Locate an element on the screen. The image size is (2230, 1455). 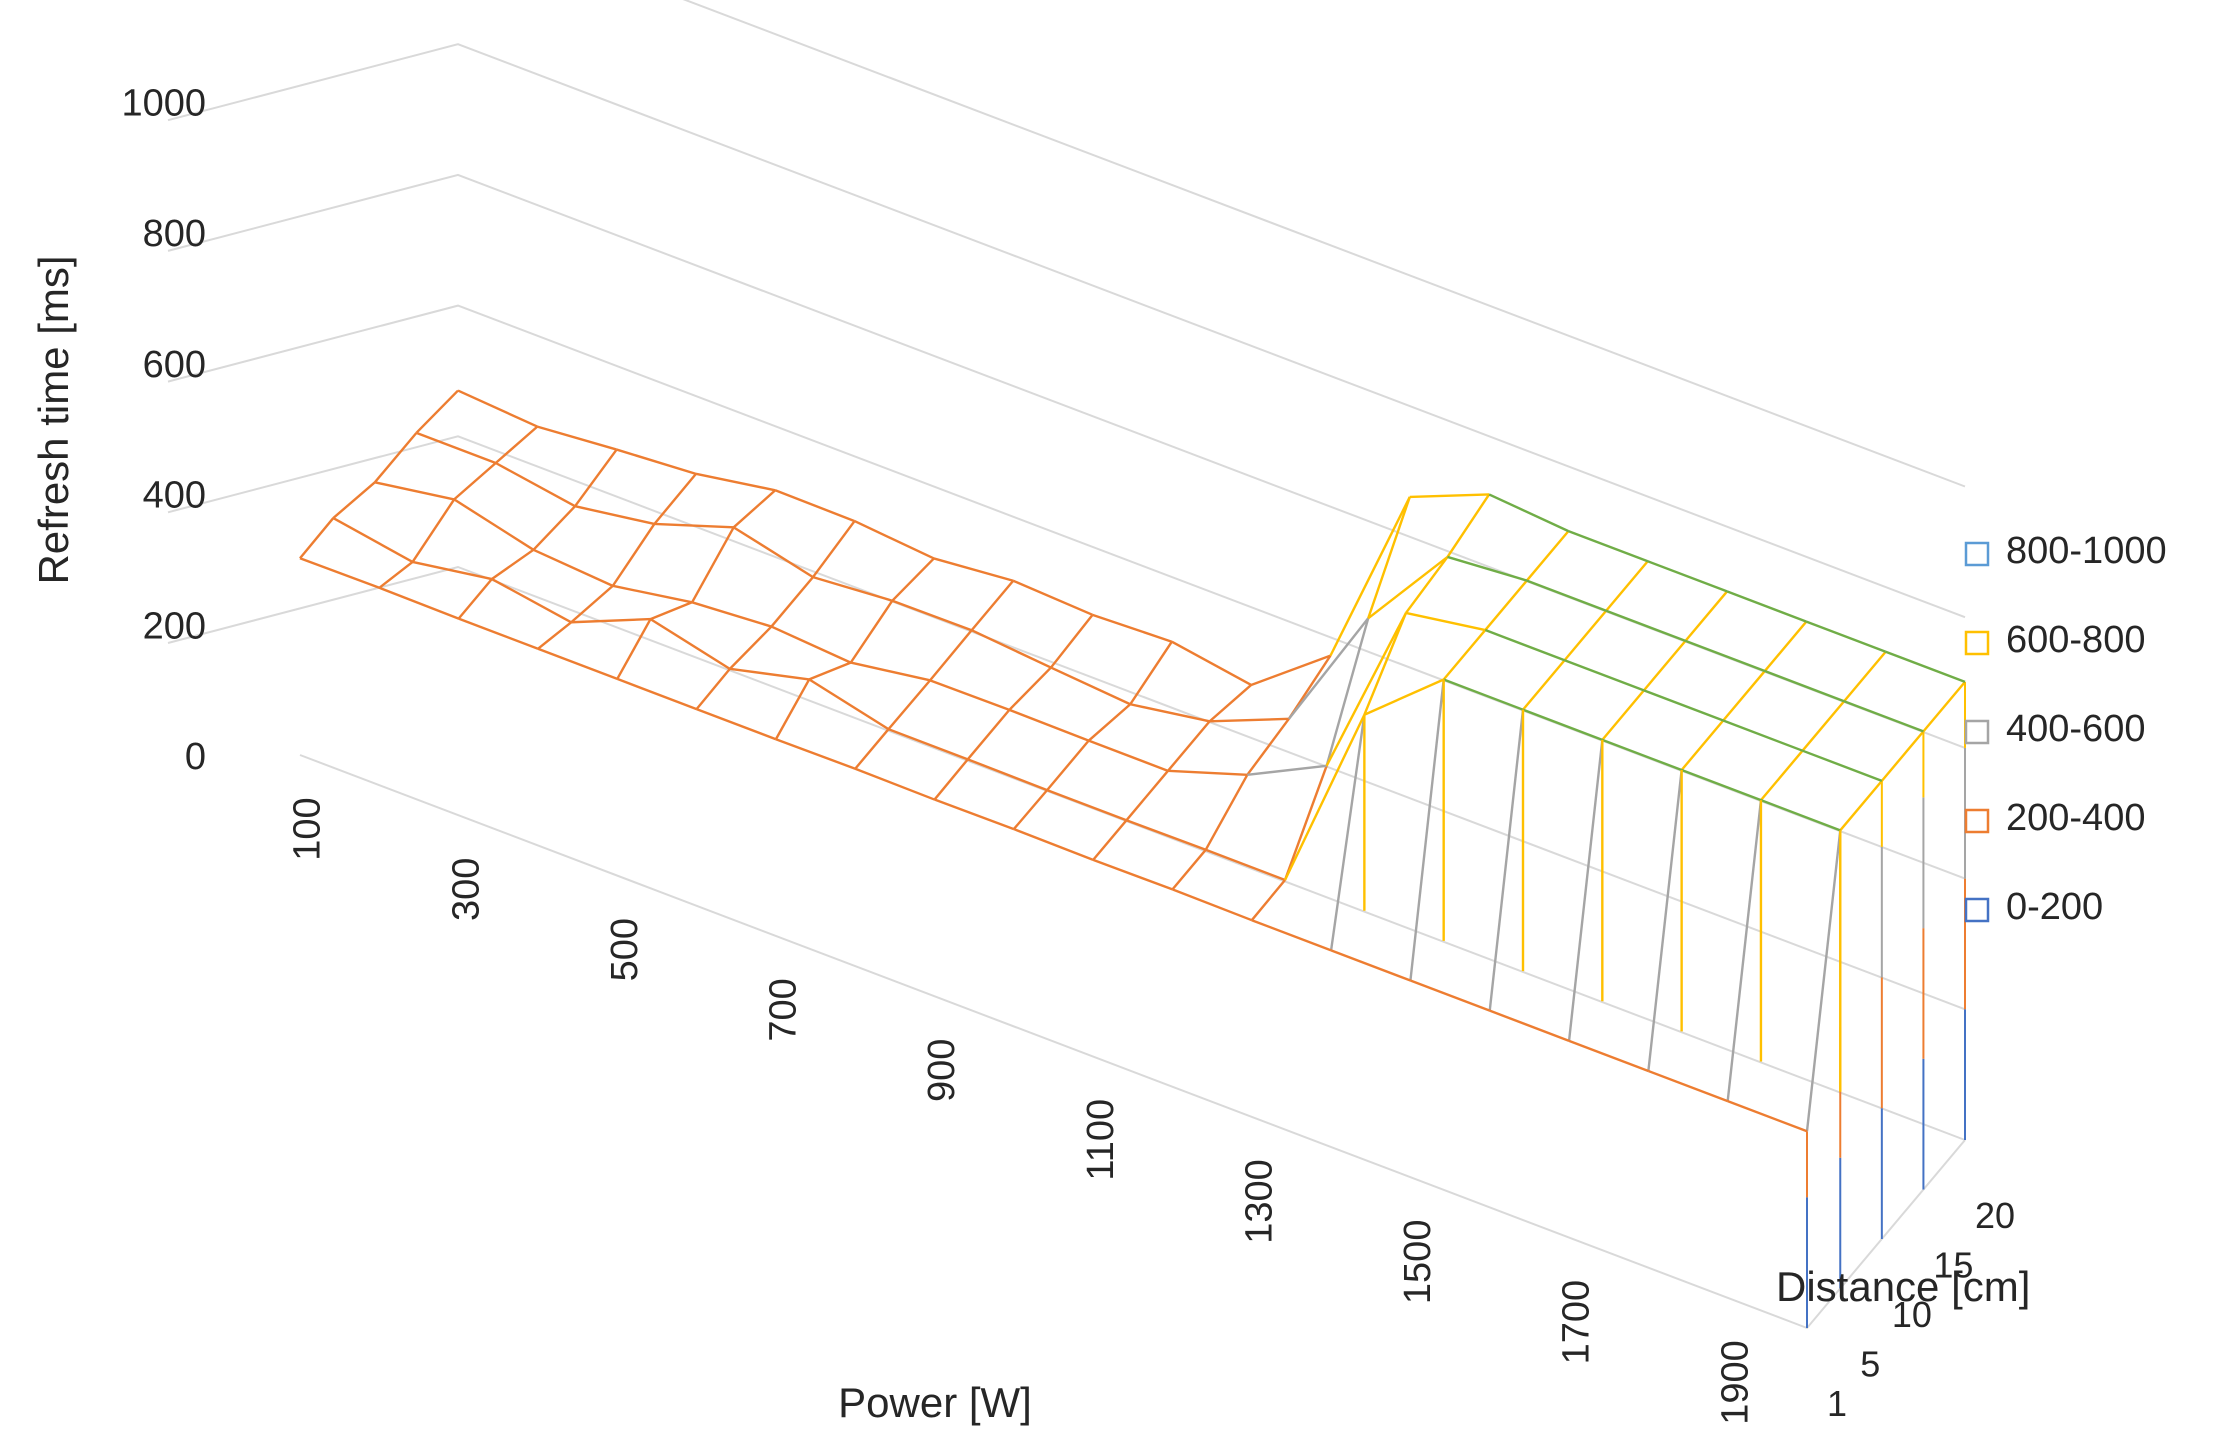
legend-label: 0-200 is located at coordinates (2054, 907).